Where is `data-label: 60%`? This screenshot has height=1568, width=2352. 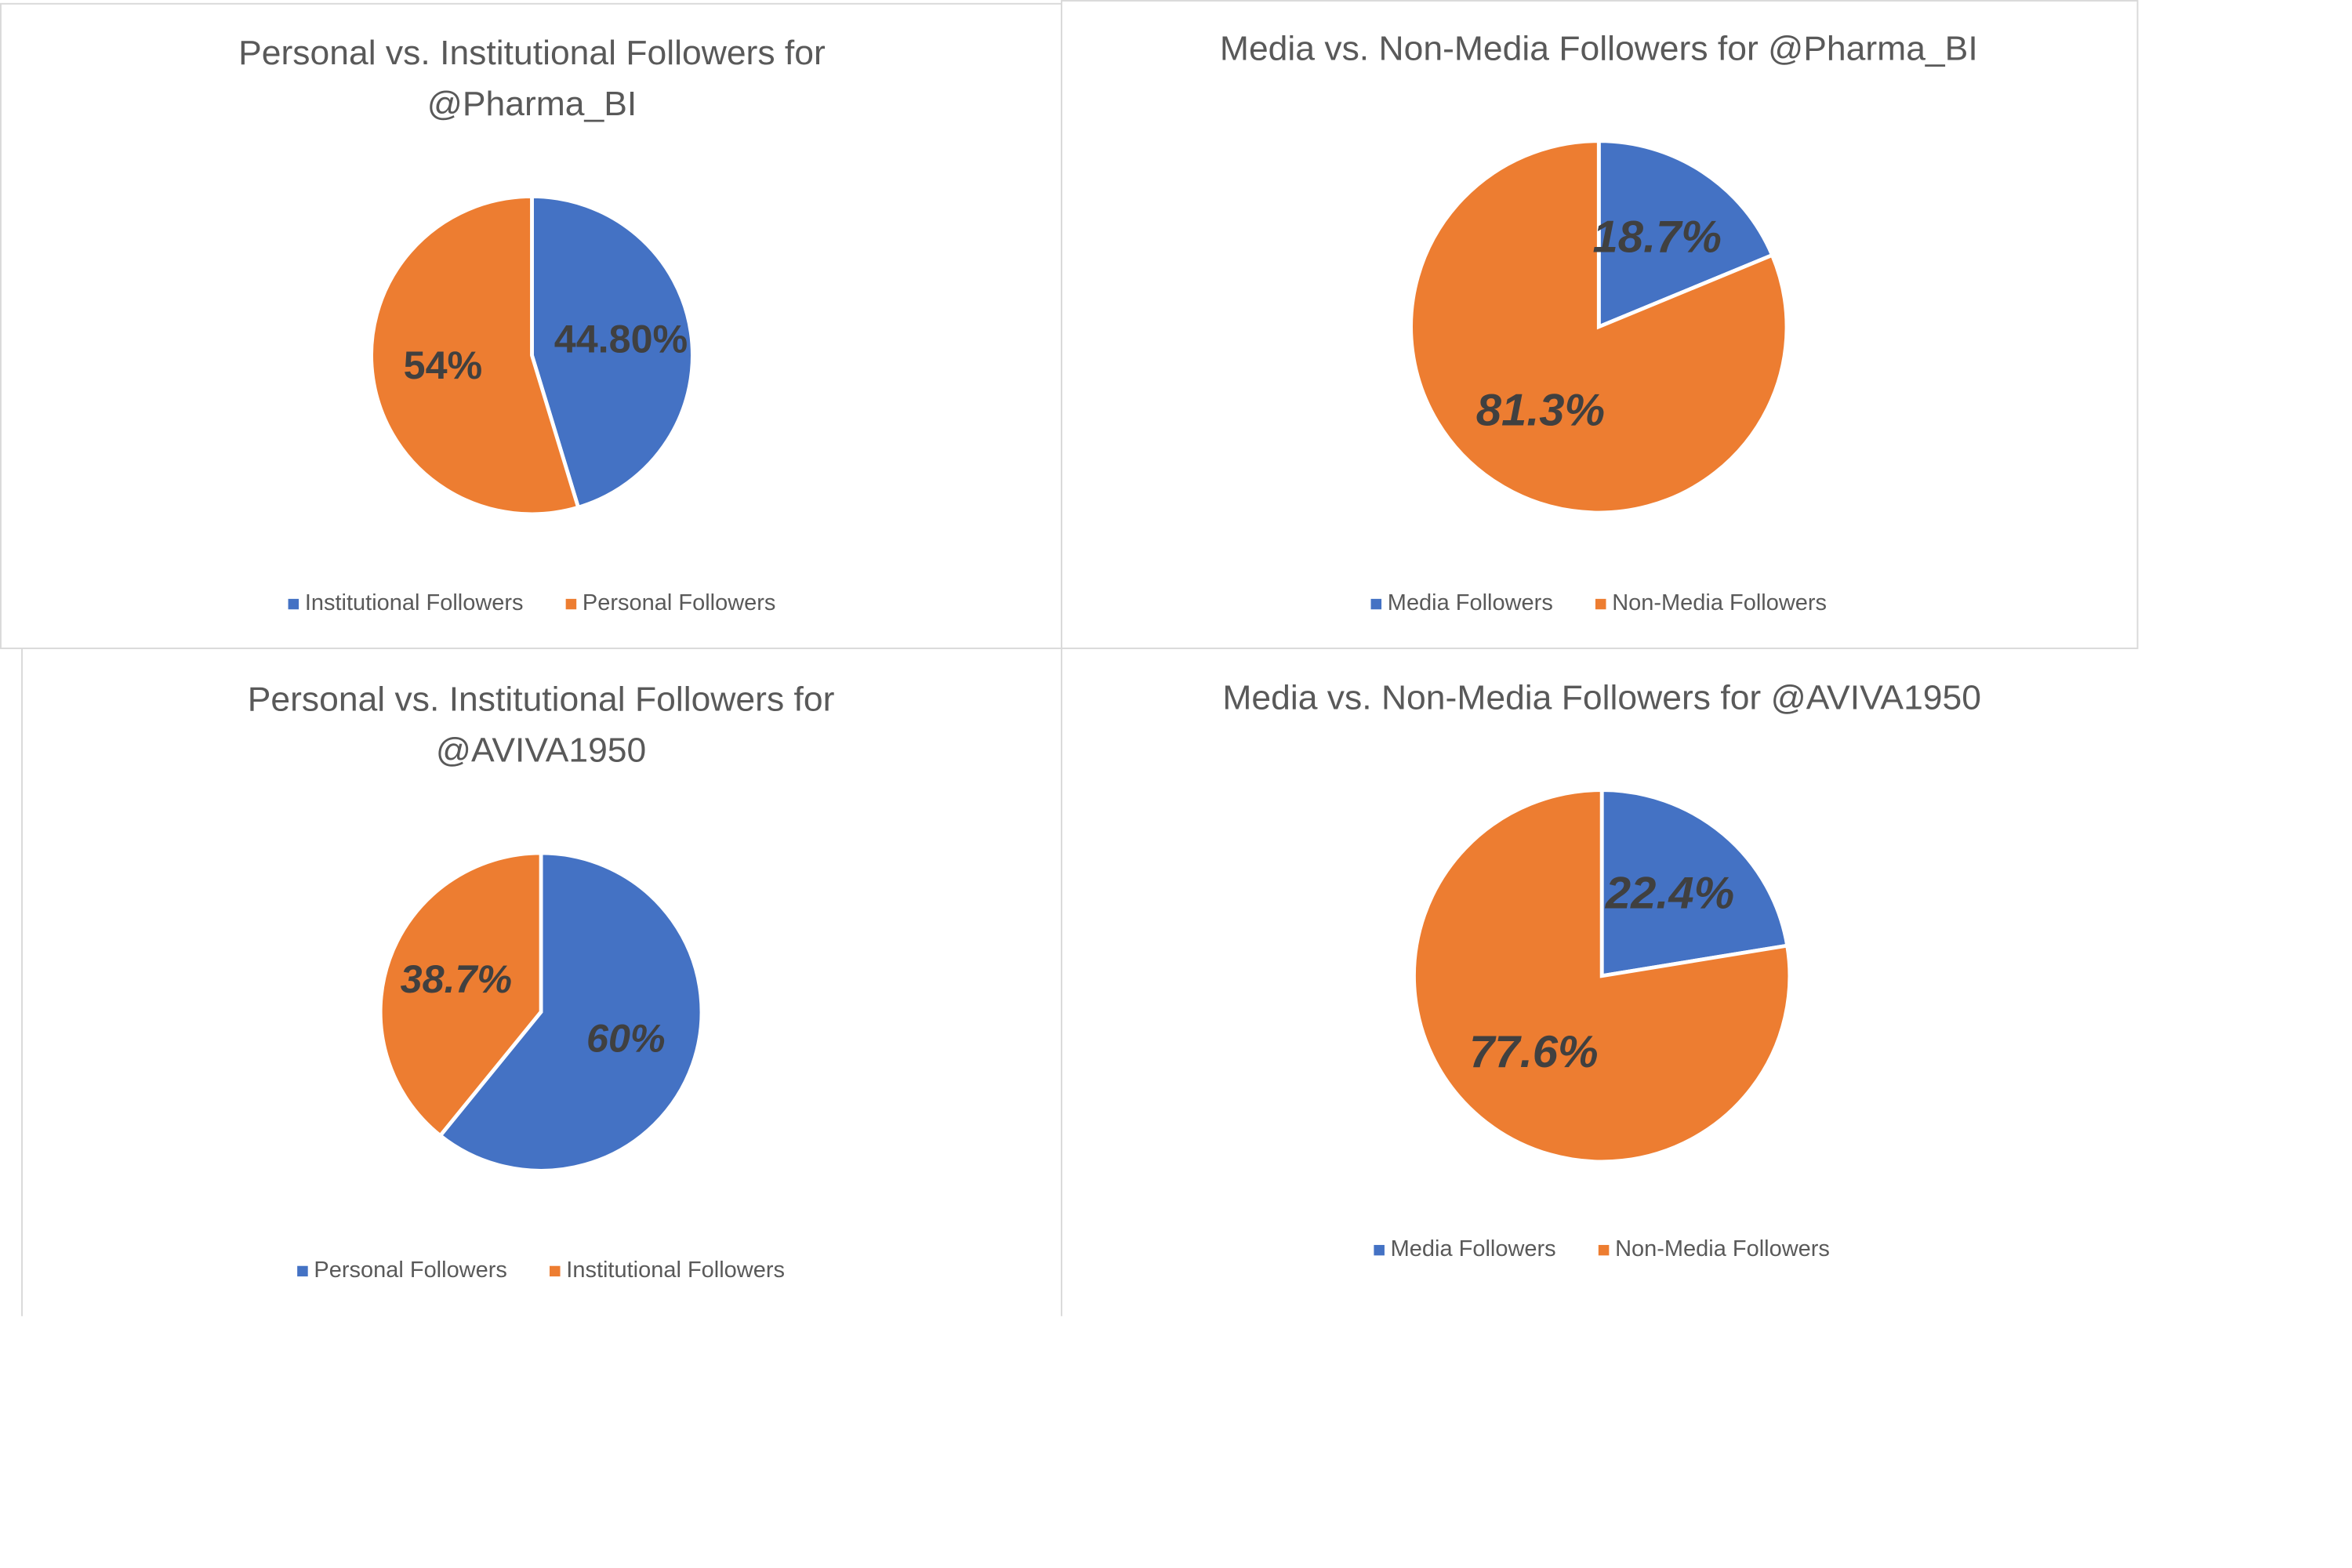 data-label: 60% is located at coordinates (626, 1039).